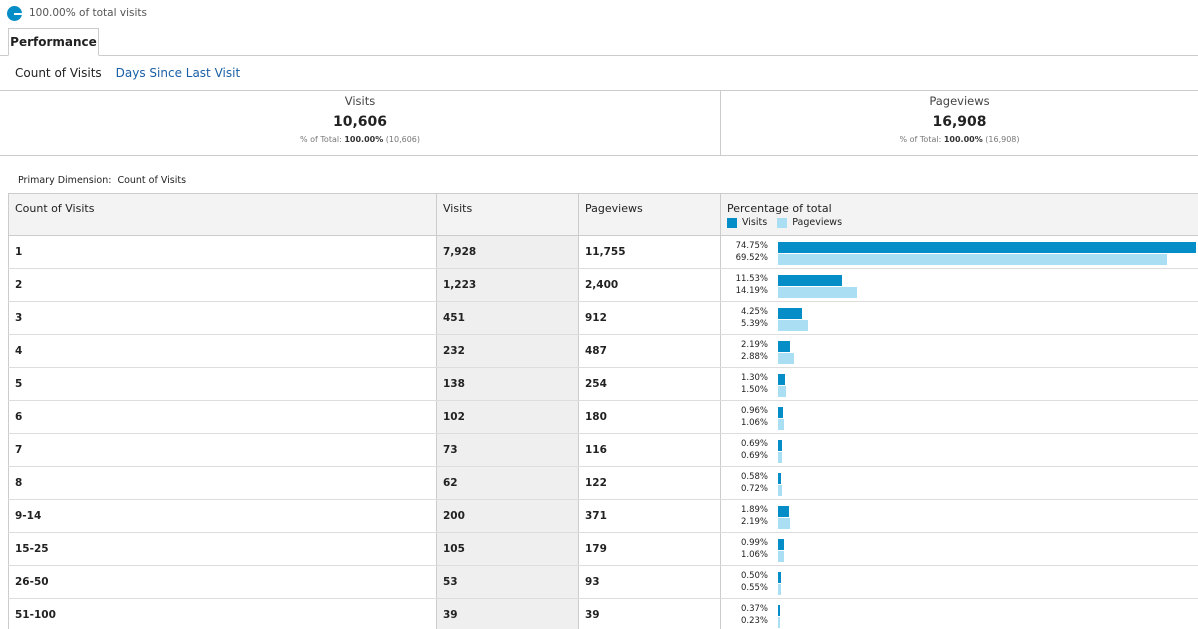  Describe the element at coordinates (649, 285) in the screenshot. I see `cell-pageviews: 2,400` at that location.